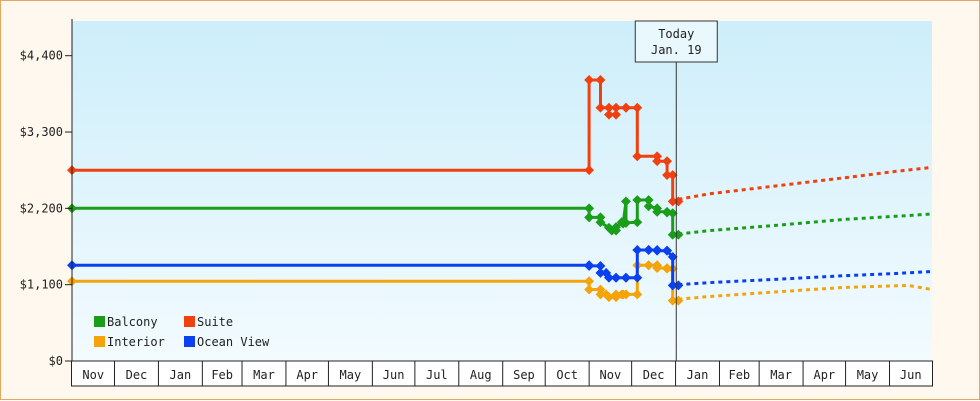 The height and width of the screenshot is (401, 980). Describe the element at coordinates (502, 373) in the screenshot. I see `month-strip` at that location.